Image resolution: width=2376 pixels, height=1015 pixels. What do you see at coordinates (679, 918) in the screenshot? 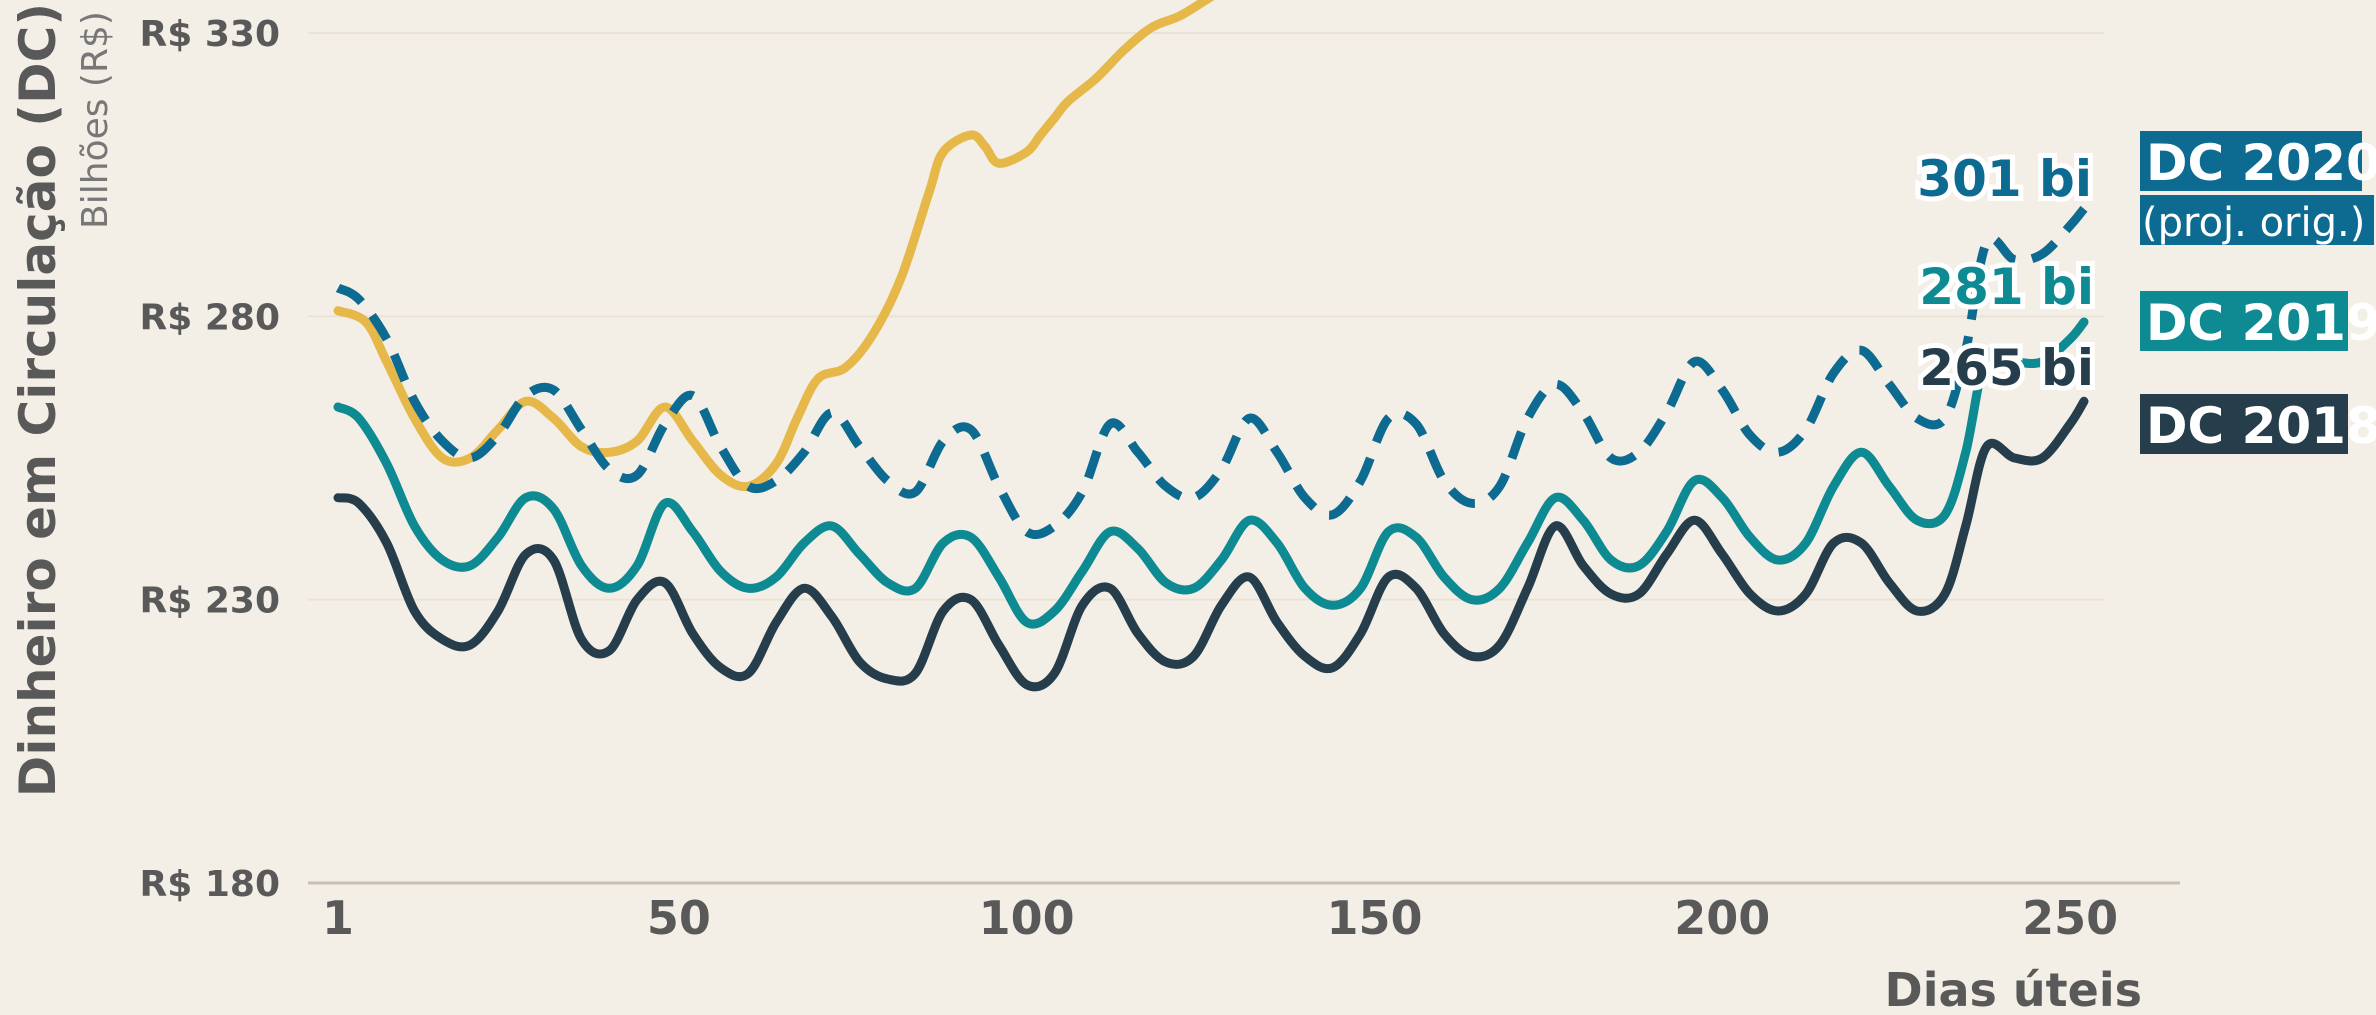
I see `x-tick-label: 50` at bounding box center [679, 918].